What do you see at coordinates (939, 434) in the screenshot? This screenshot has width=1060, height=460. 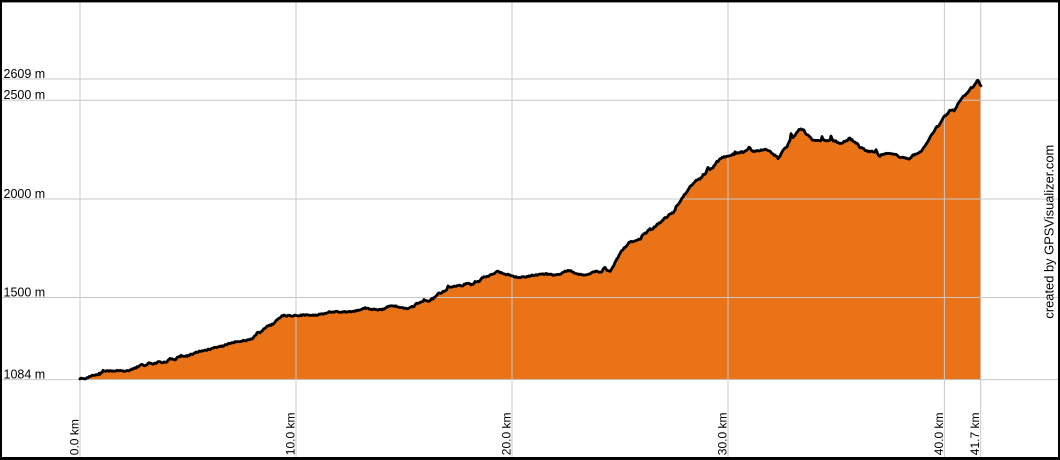 I see `svg-text: 40.0 km` at bounding box center [939, 434].